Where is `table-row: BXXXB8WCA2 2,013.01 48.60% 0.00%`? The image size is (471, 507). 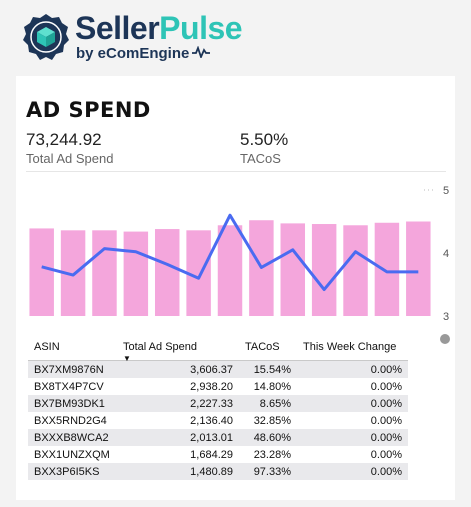
table-row: BXXXB8WCA2 2,013.01 48.60% 0.00% is located at coordinates (218, 437).